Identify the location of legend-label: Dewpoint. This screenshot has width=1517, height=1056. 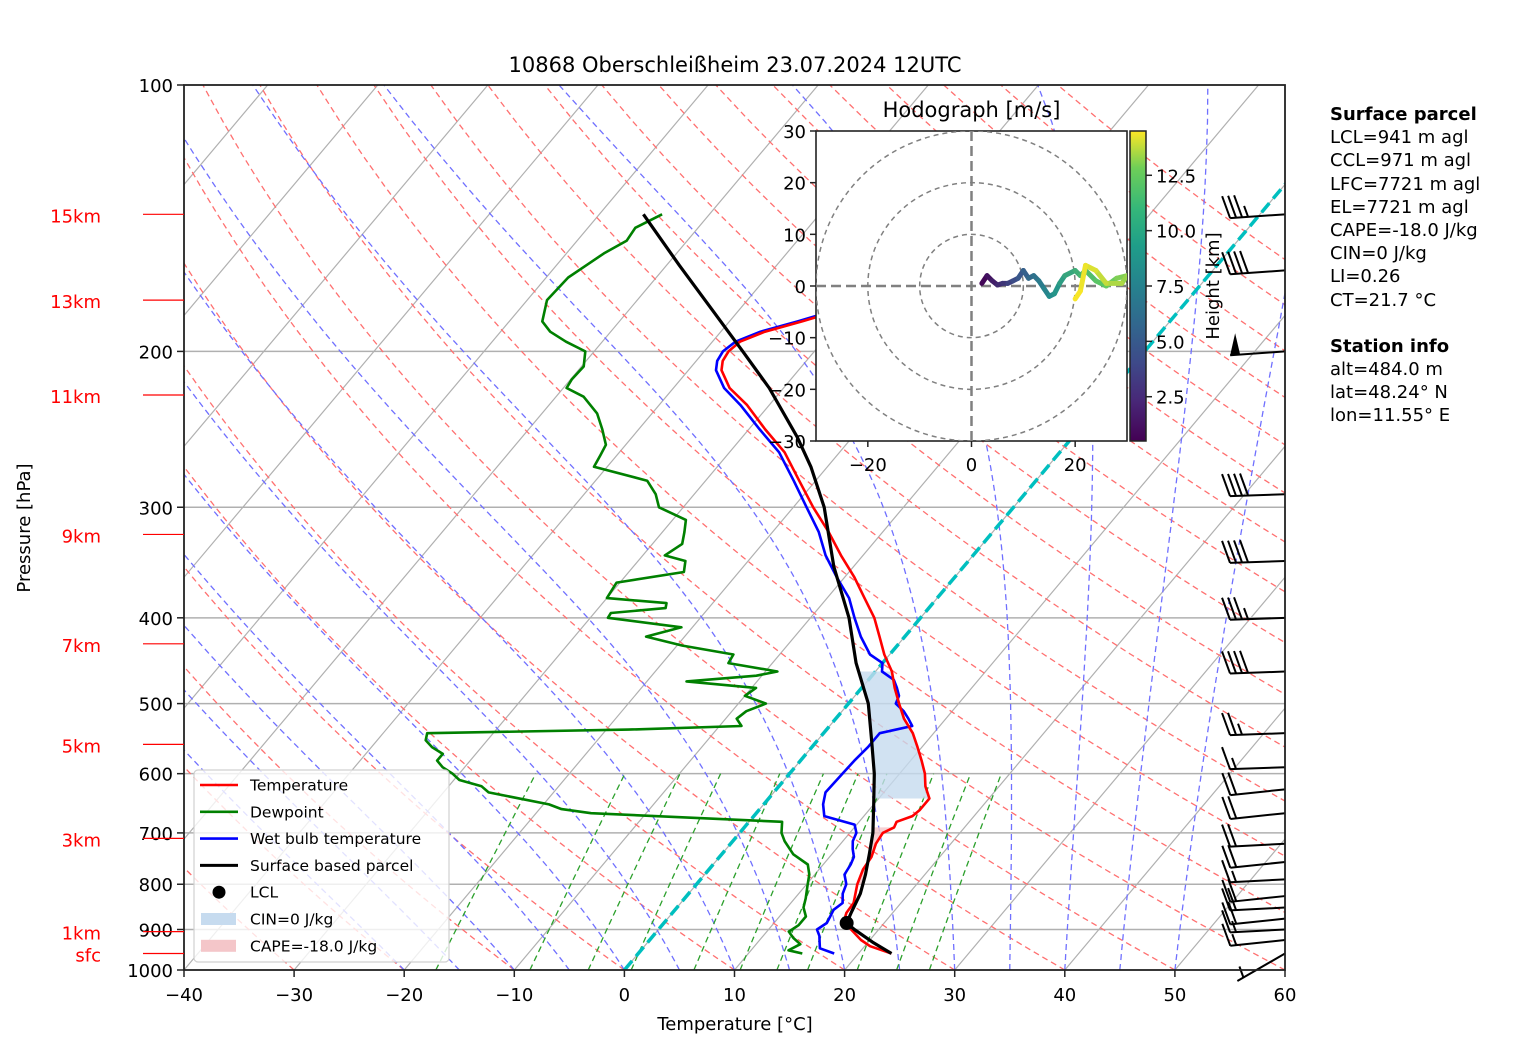
(287, 812).